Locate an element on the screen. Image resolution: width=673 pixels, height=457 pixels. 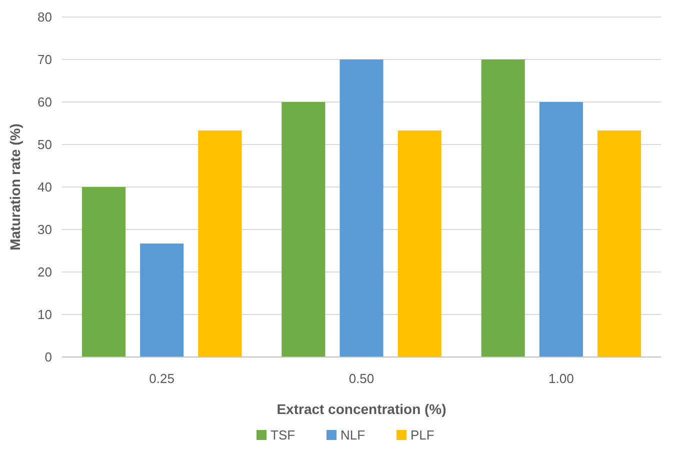
y-tick-label: 70 is located at coordinates (45, 60).